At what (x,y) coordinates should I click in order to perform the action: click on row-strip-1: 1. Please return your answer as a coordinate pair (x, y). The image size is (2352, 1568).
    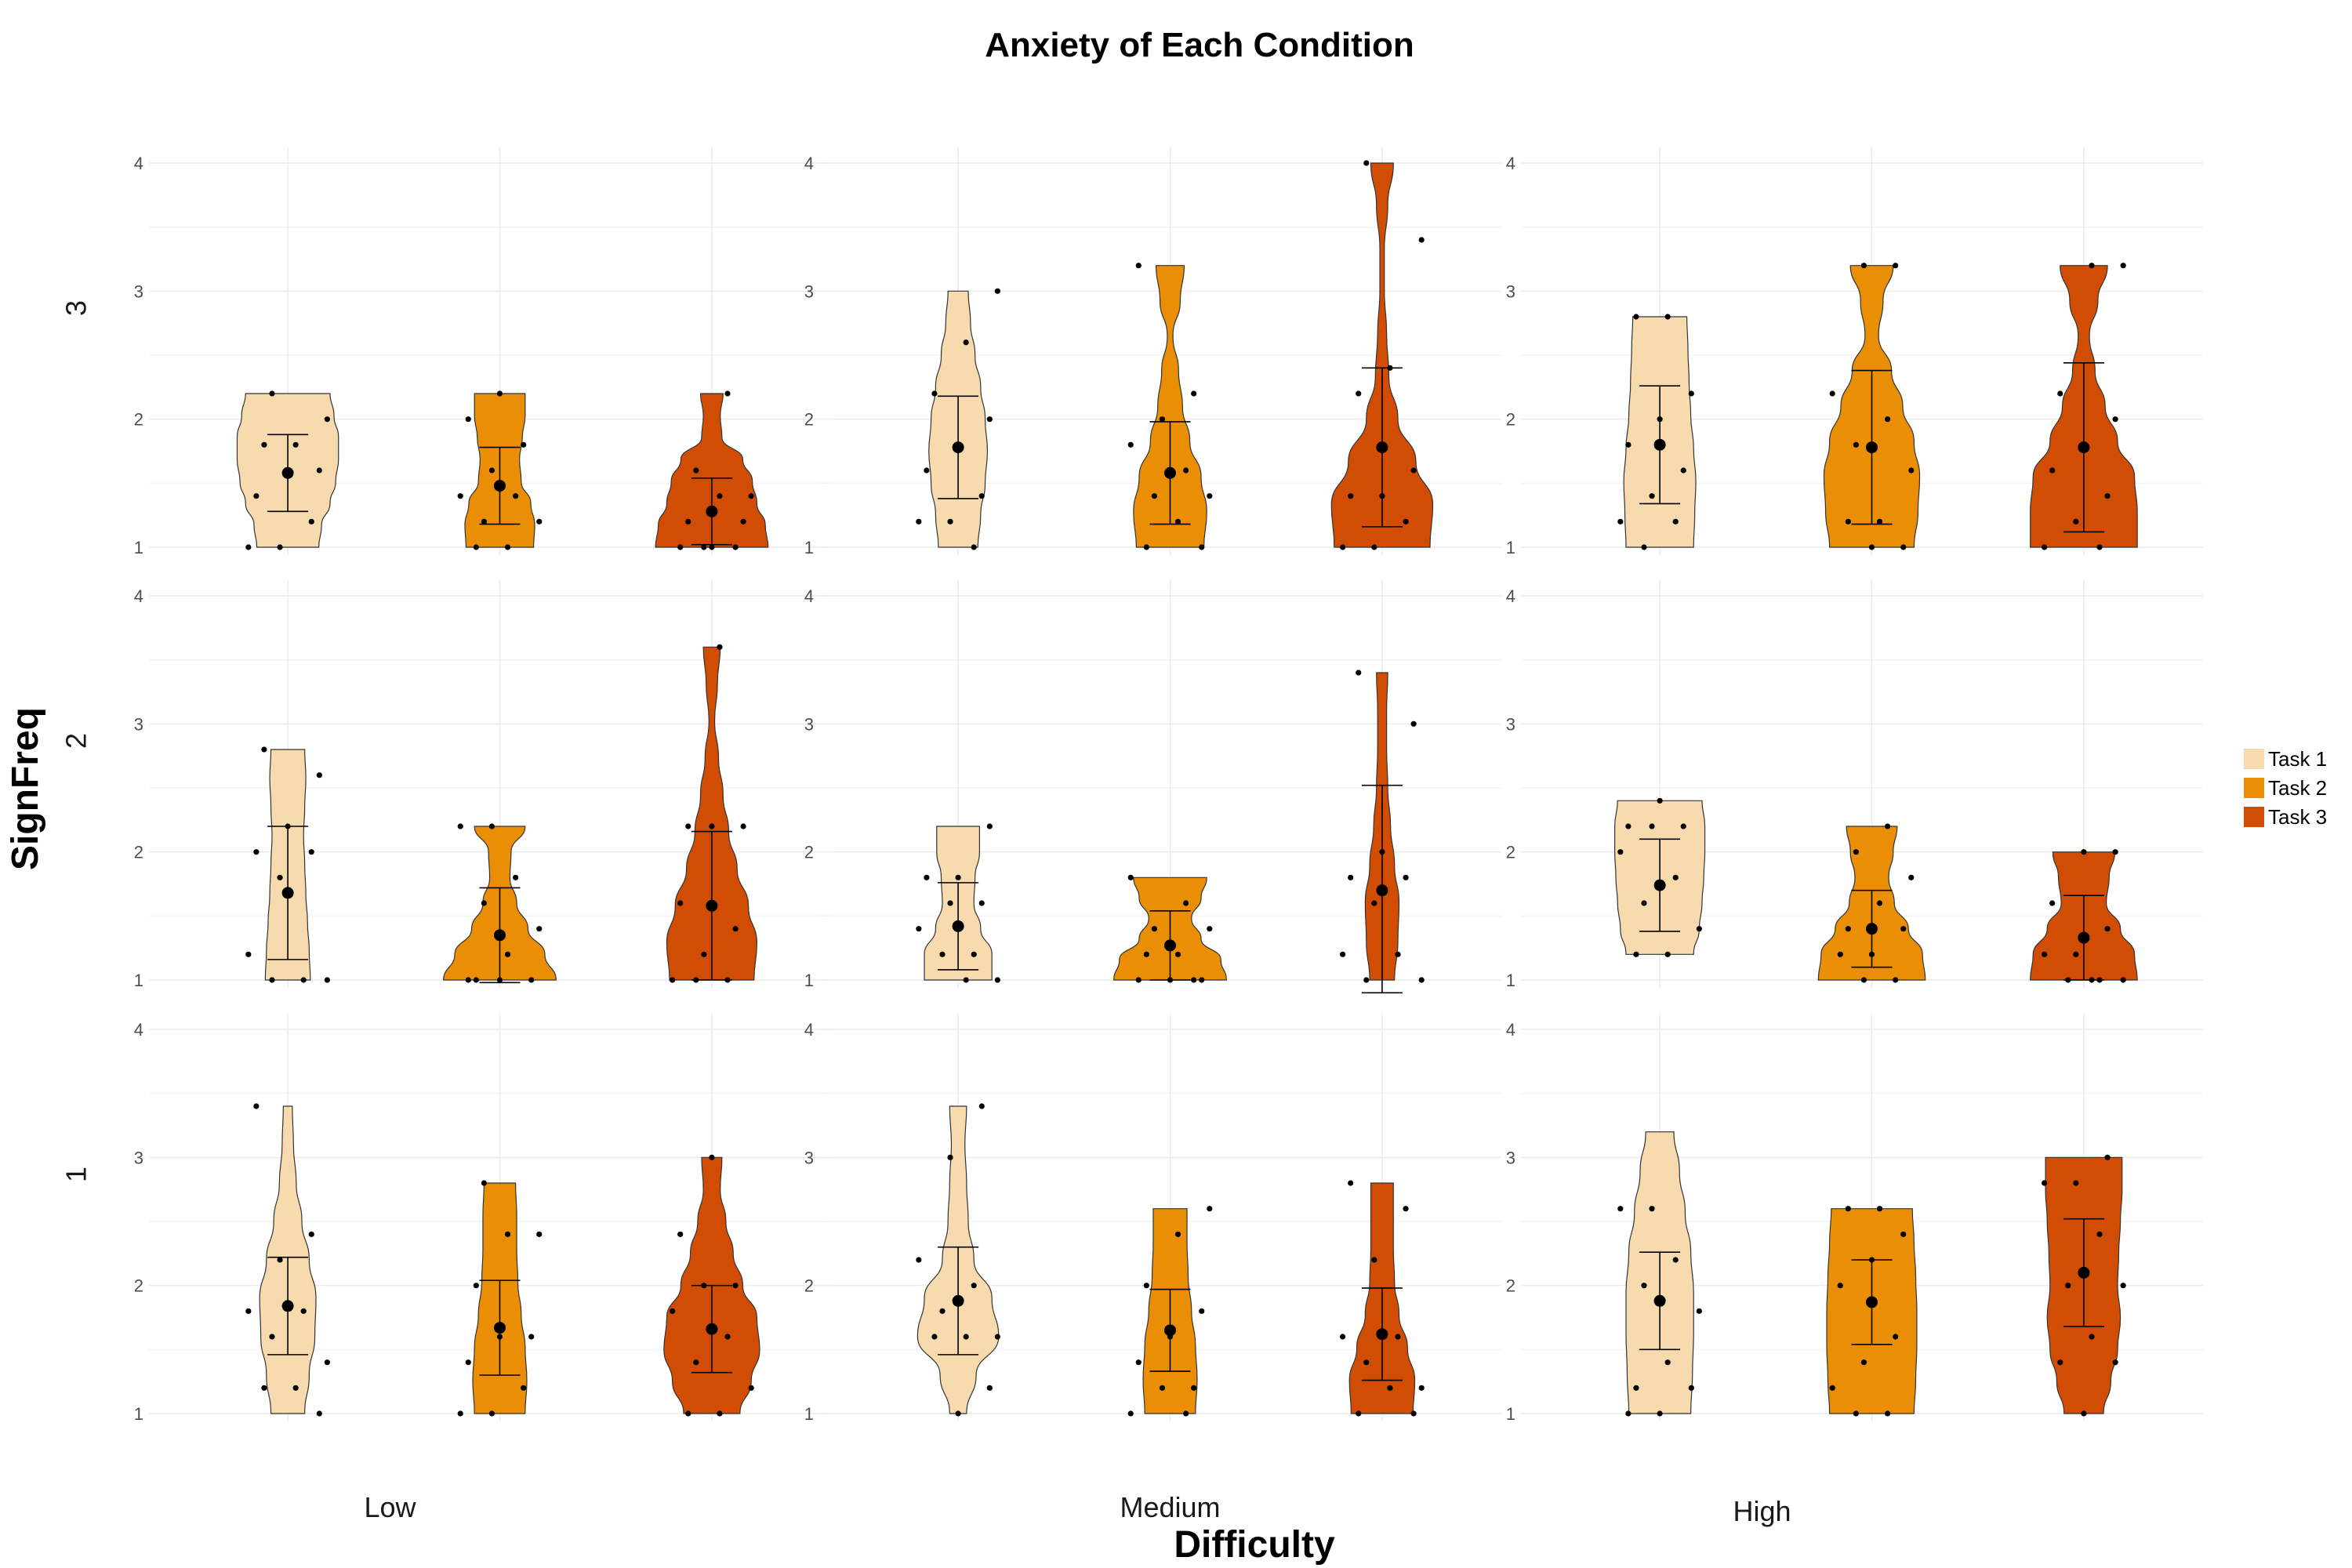
    Looking at the image, I should click on (76, 1174).